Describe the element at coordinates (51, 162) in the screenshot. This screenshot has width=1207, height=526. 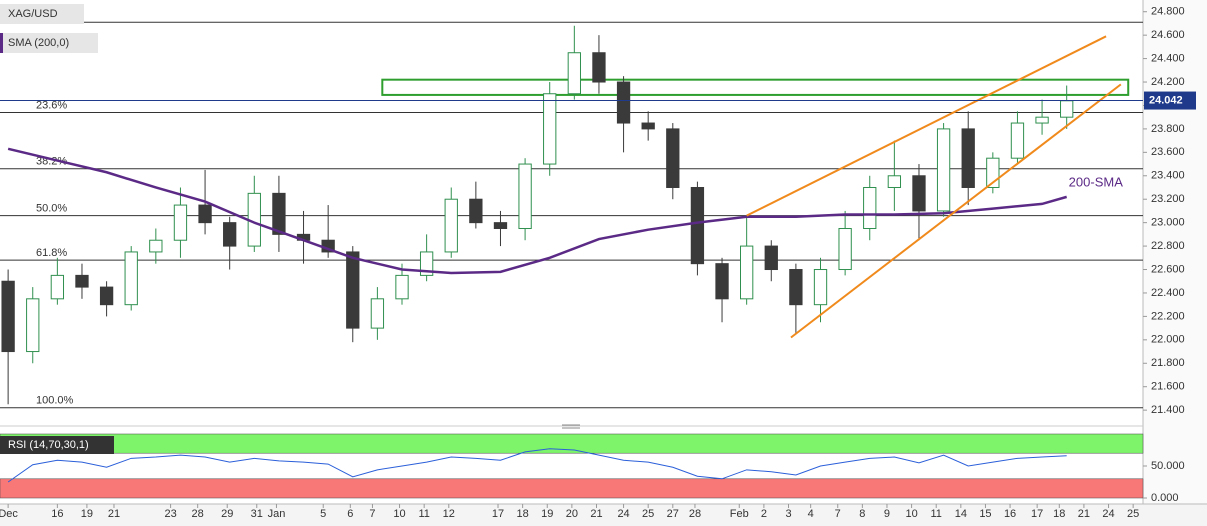
I see `fib-label: 38.2%` at that location.